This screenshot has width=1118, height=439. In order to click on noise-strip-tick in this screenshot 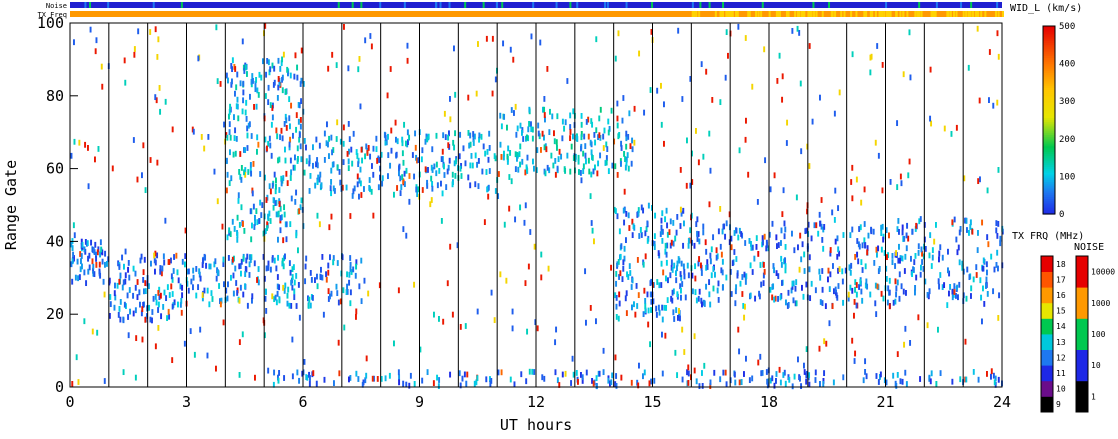, I will do `click(626, 5)`.